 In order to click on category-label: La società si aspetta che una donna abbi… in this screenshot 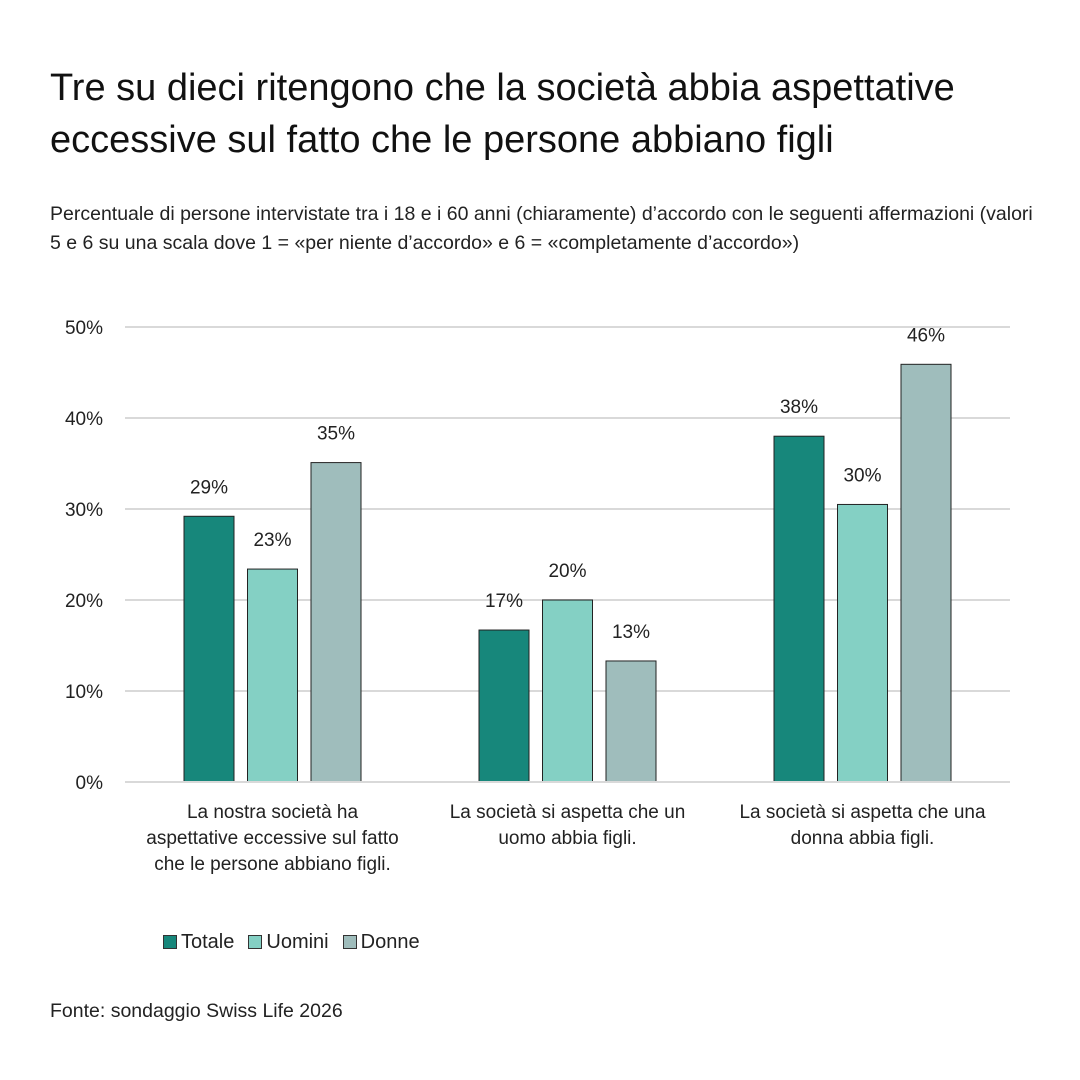, I will do `click(862, 825)`.